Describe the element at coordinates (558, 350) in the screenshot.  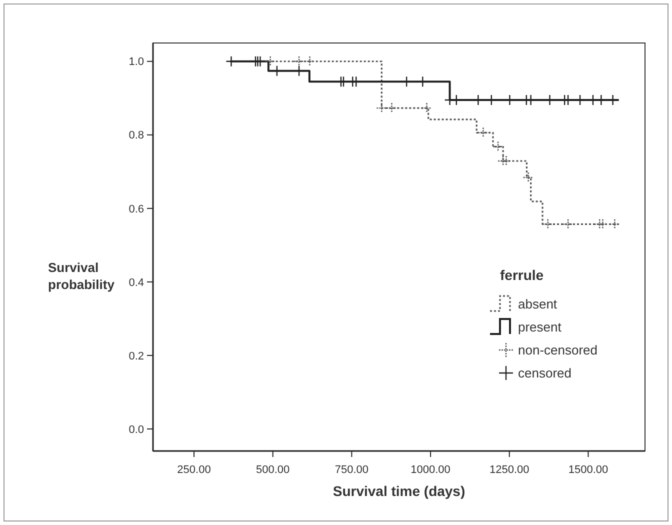
I see `legend-label: non-censored` at that location.